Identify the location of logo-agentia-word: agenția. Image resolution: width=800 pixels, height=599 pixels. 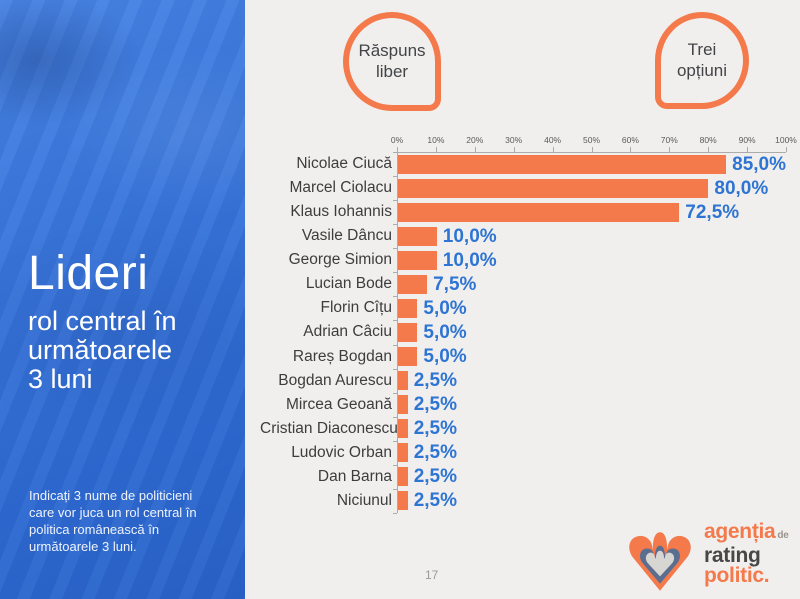
(740, 531).